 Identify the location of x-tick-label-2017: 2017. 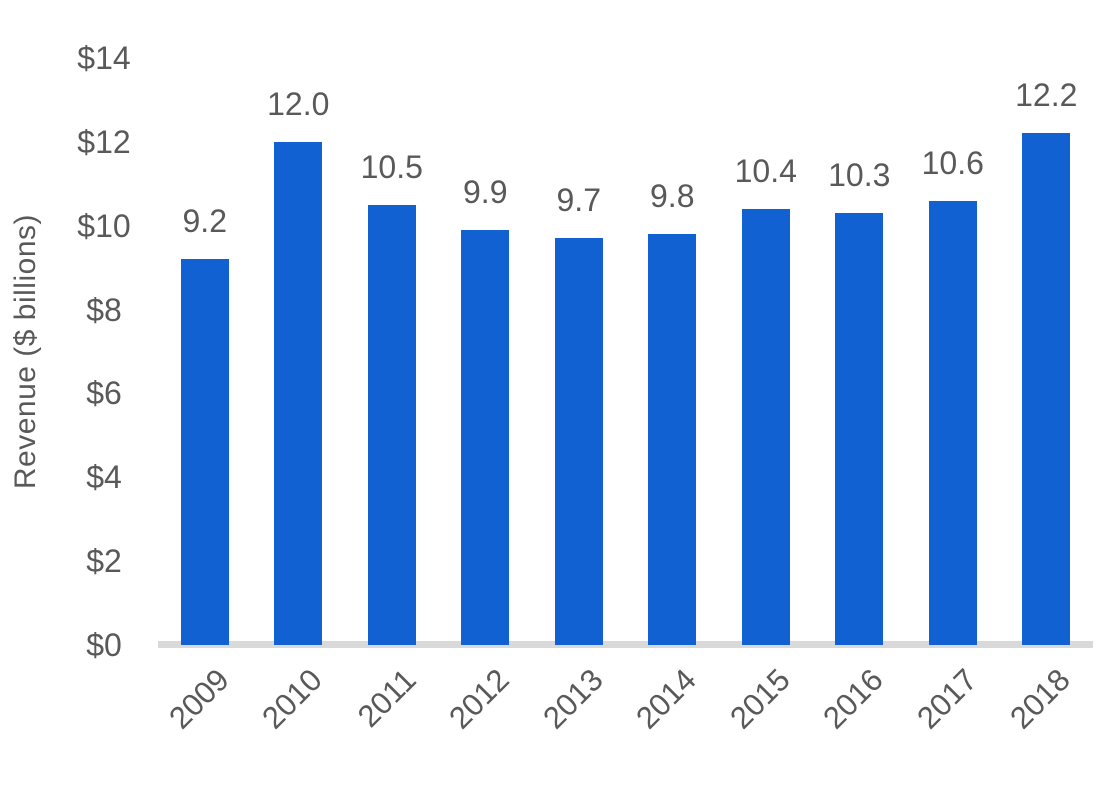
(946, 699).